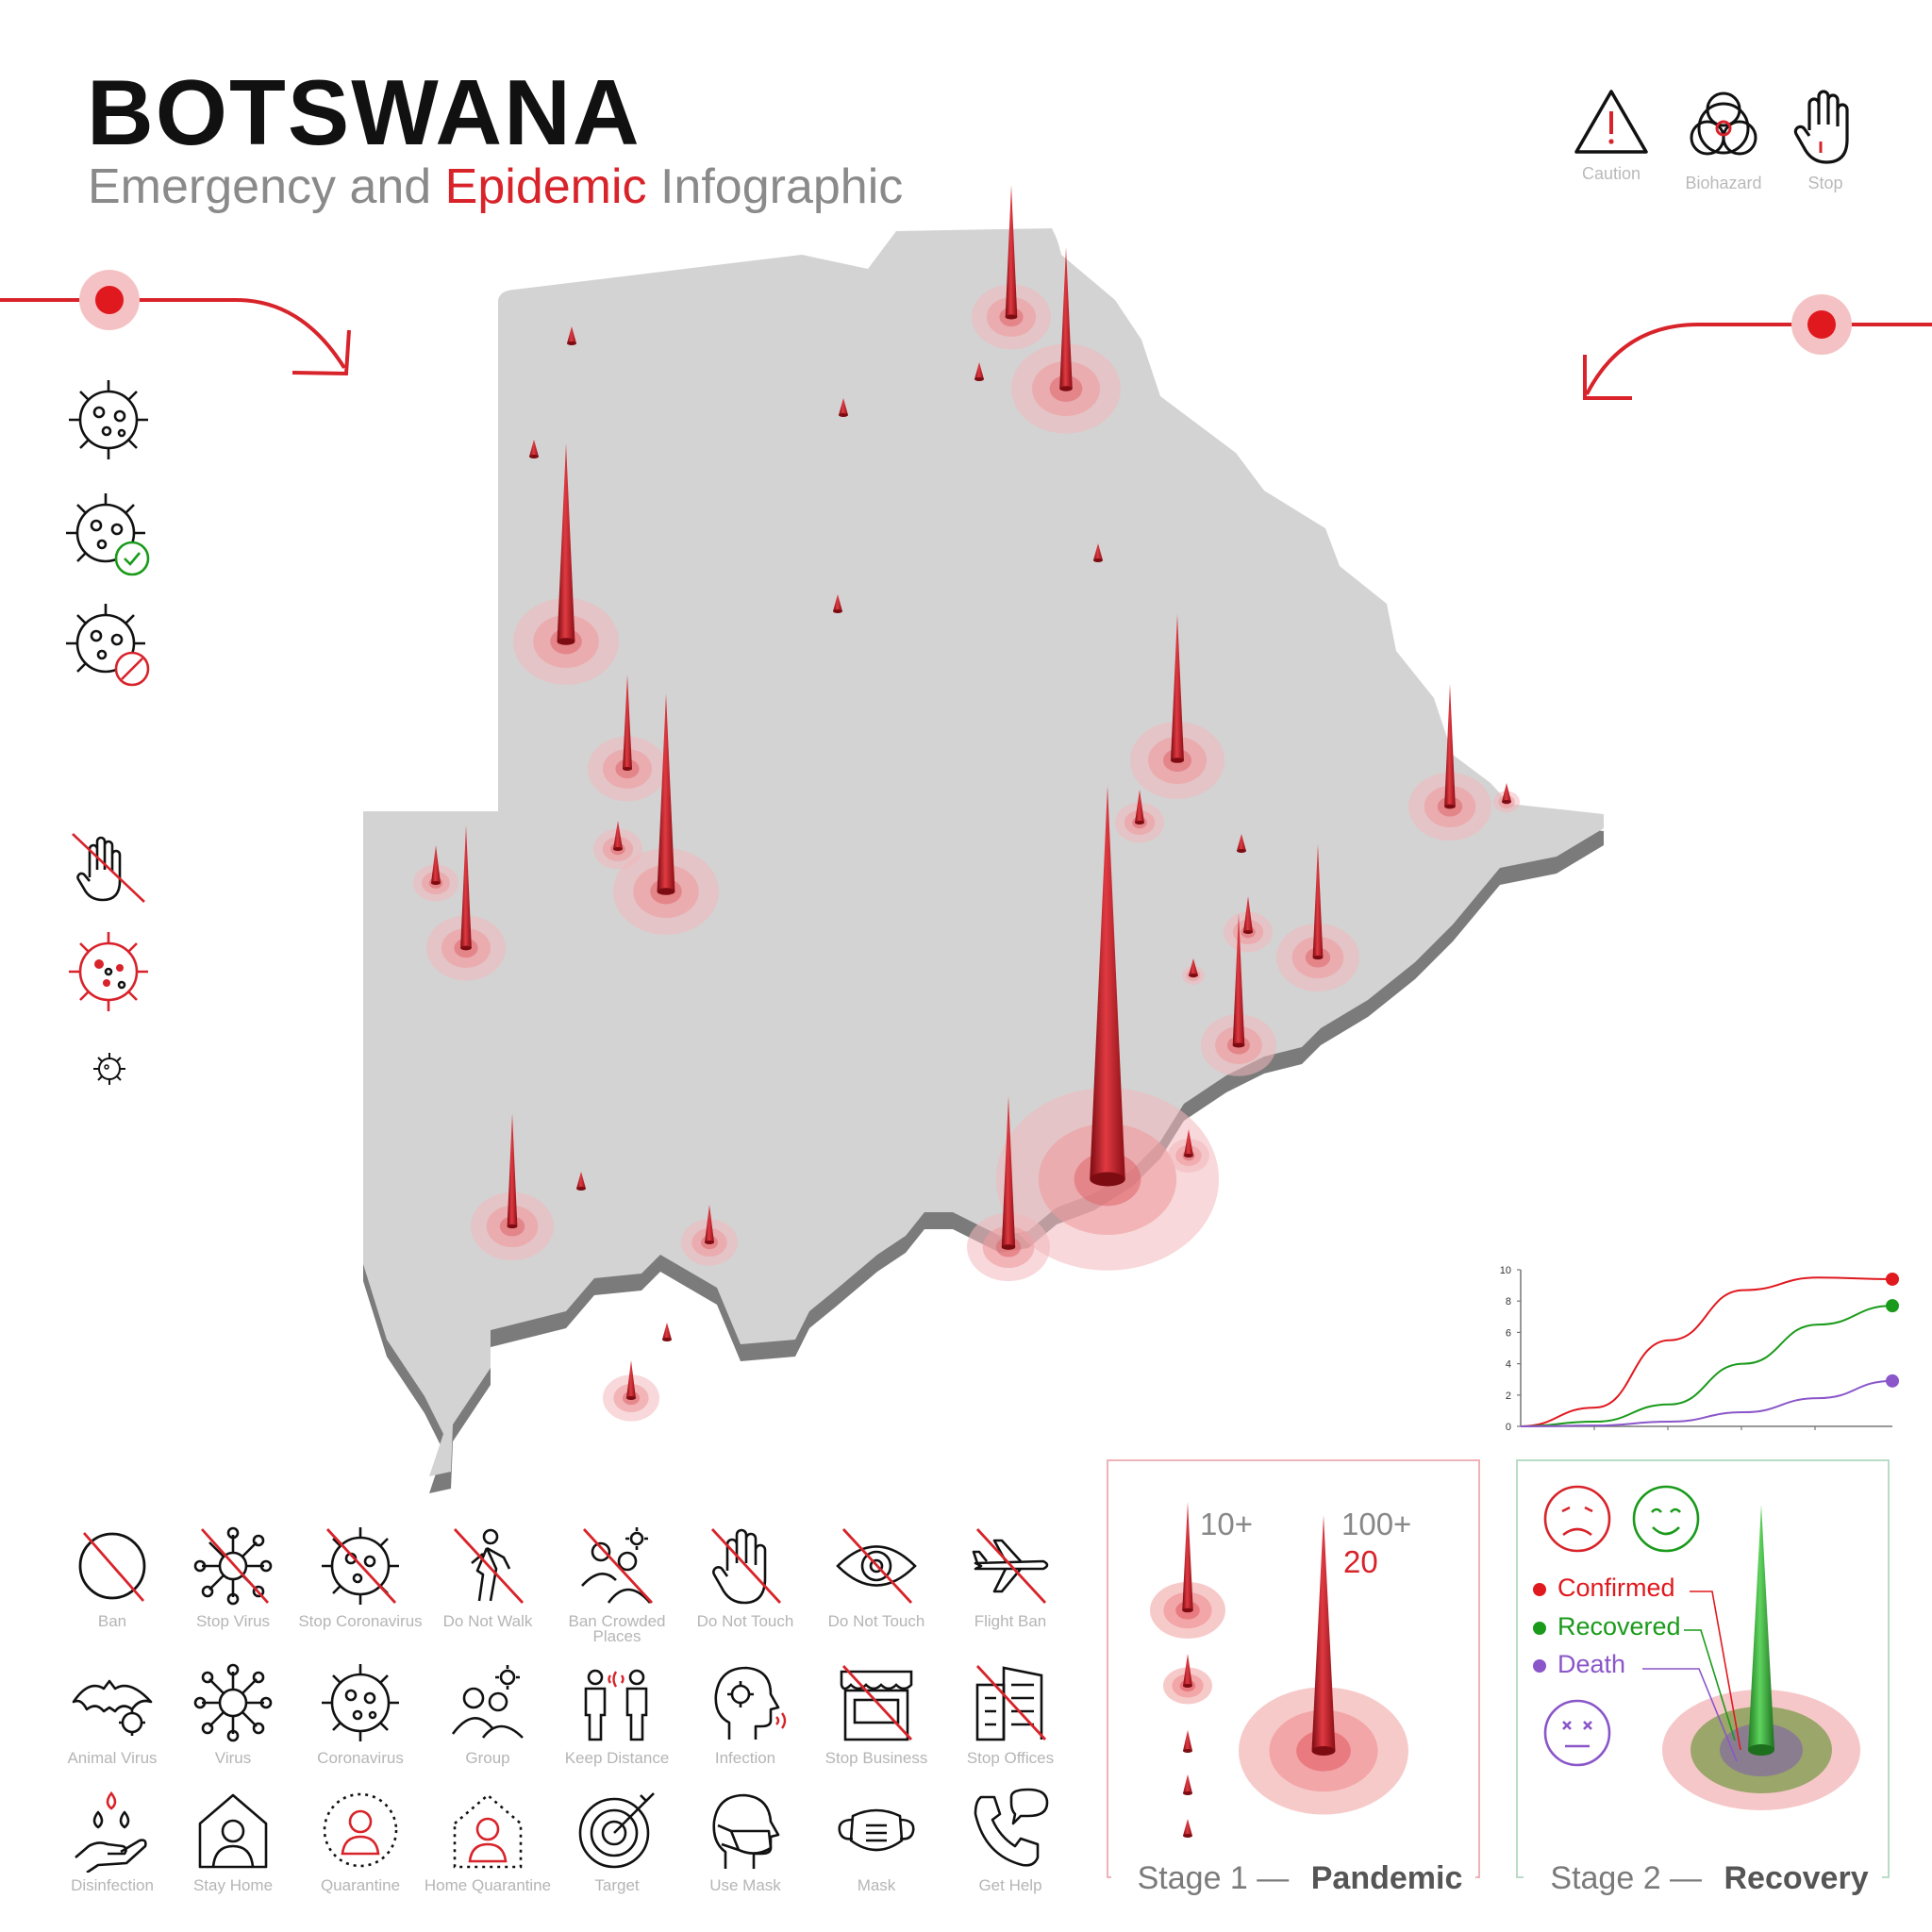  Describe the element at coordinates (1361, 1562) in the screenshot. I see `stage1-label-count: 20` at that location.